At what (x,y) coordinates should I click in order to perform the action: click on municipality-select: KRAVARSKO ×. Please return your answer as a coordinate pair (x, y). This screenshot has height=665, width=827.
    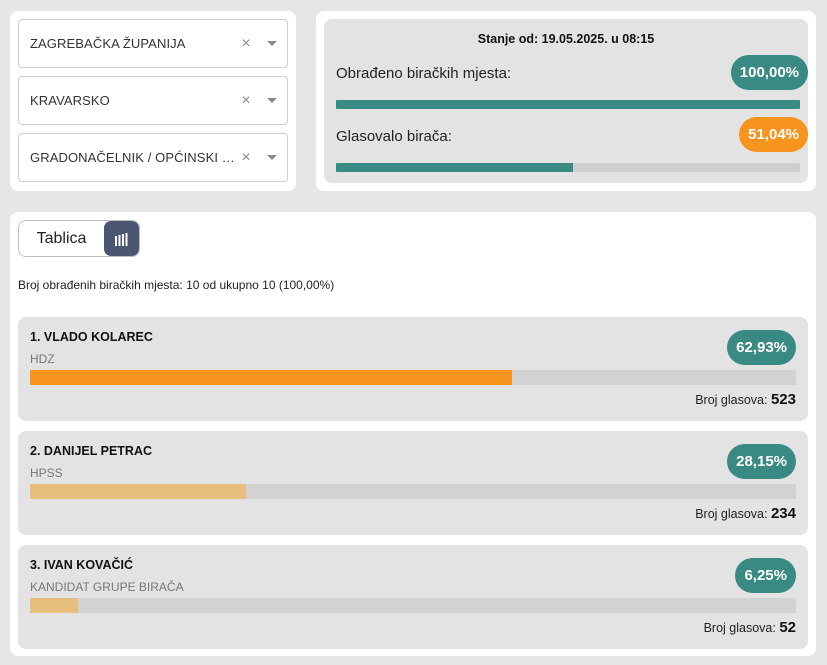
    Looking at the image, I should click on (153, 100).